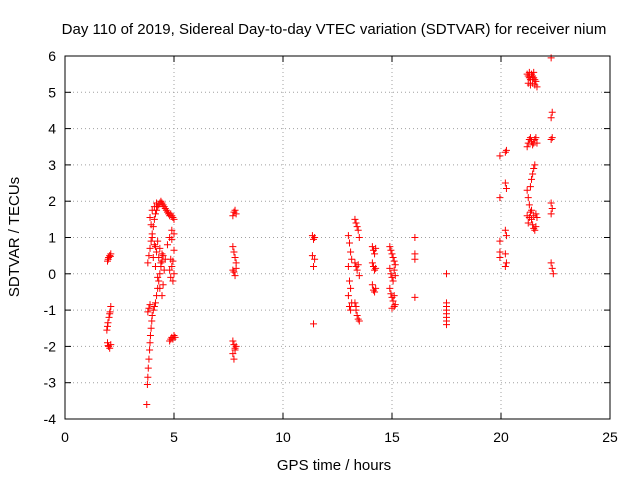  I want to click on y-tick-label: 2, so click(52, 201).